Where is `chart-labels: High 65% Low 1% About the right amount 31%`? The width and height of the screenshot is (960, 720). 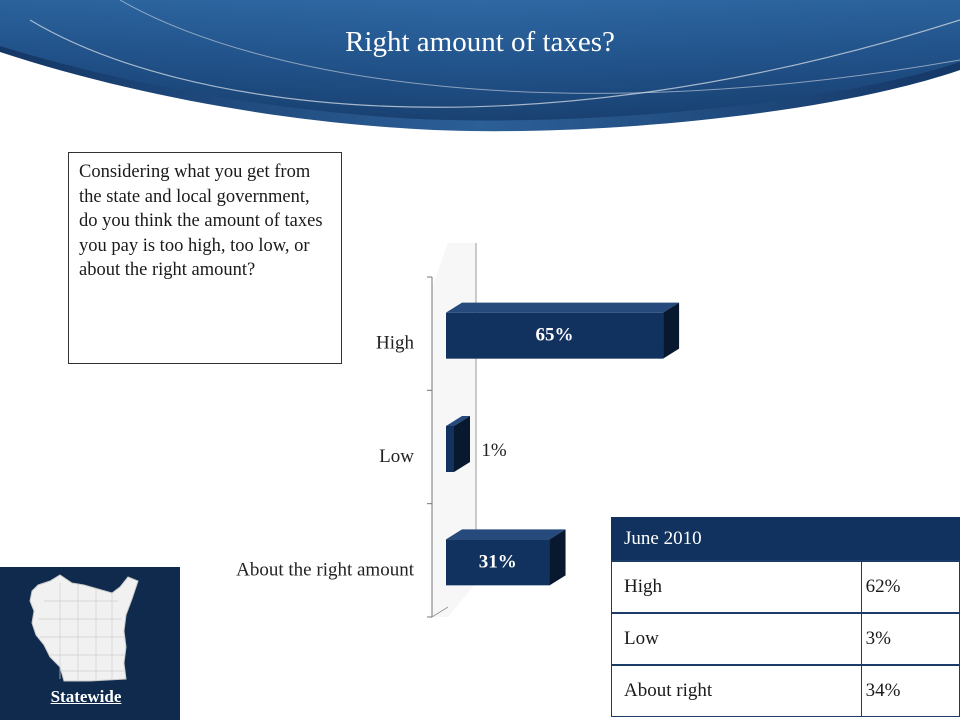
chart-labels: High 65% Low 1% About the right amount 31% is located at coordinates (404, 453).